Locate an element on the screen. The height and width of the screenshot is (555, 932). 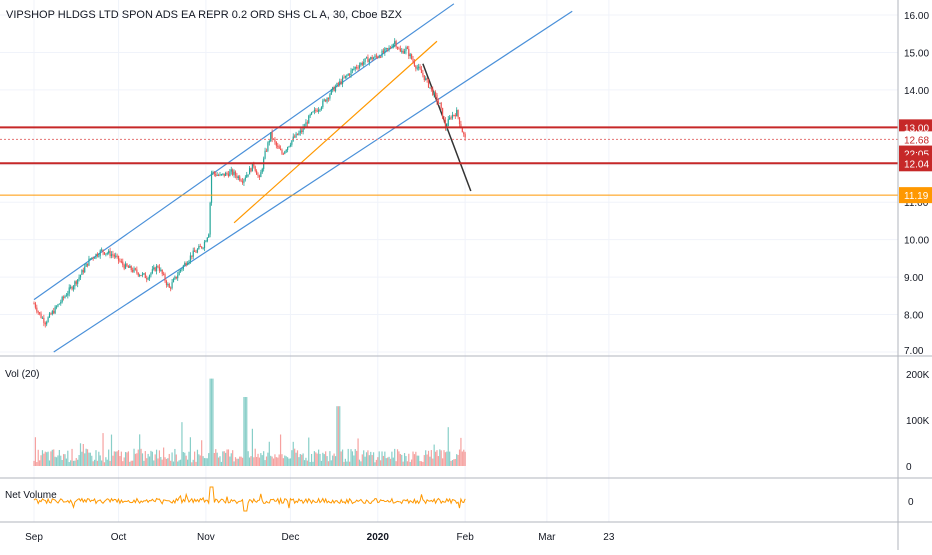
horizontal-levels is located at coordinates (449, 161).